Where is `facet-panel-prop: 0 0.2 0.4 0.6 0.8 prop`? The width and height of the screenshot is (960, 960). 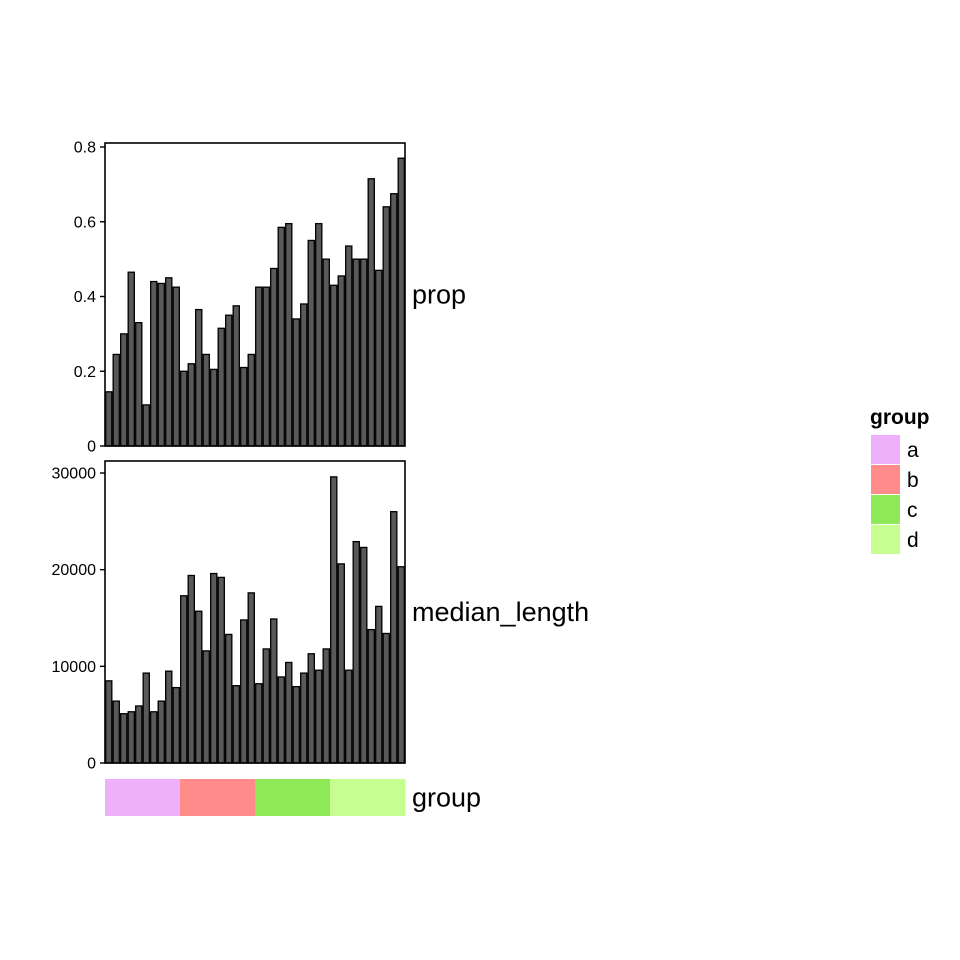 facet-panel-prop: 0 0.2 0.4 0.6 0.8 prop is located at coordinates (270, 298).